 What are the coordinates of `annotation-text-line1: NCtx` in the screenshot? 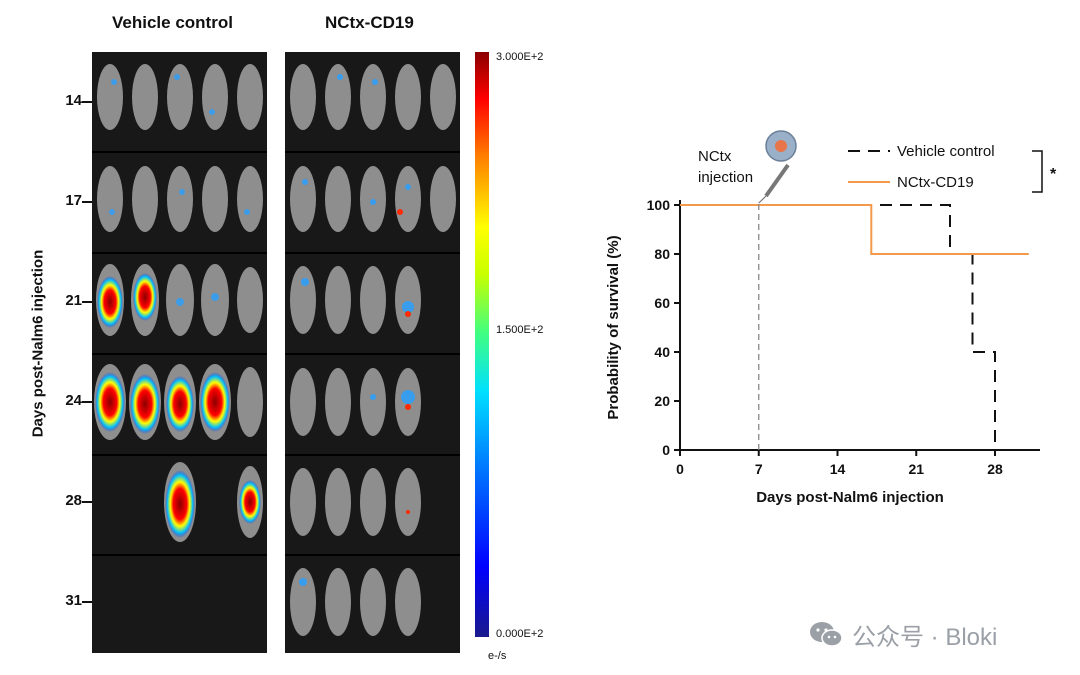 It's located at (715, 156).